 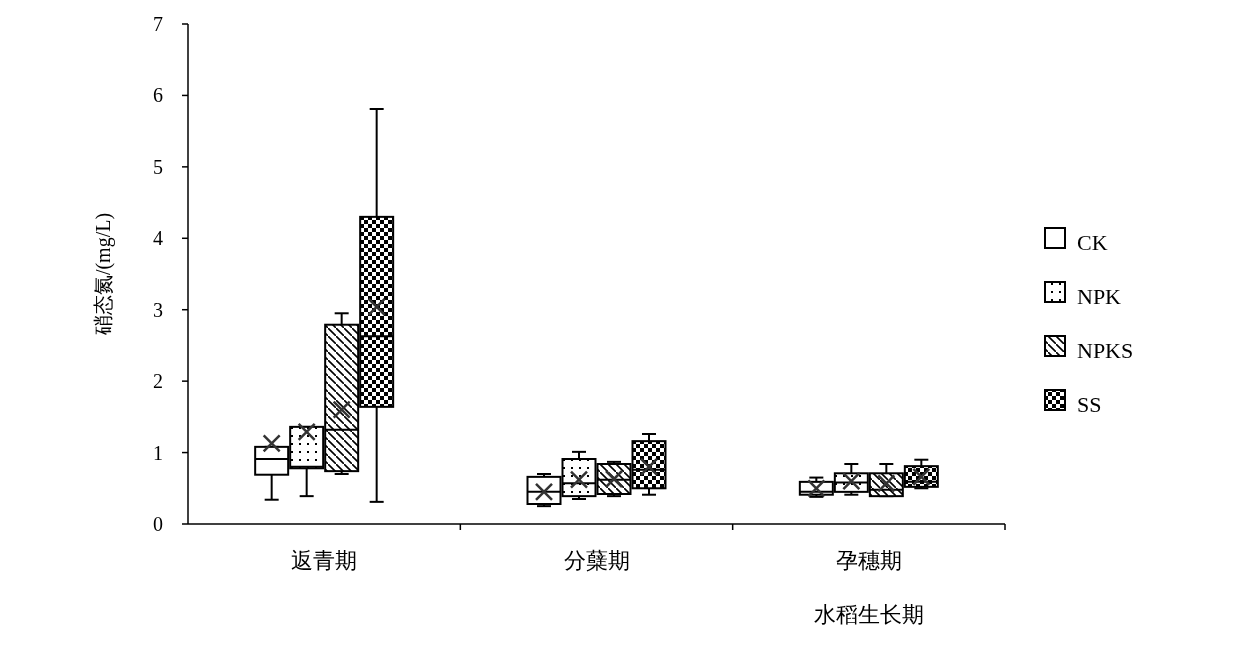 What do you see at coordinates (1099, 296) in the screenshot?
I see `legend-label: NPK` at bounding box center [1099, 296].